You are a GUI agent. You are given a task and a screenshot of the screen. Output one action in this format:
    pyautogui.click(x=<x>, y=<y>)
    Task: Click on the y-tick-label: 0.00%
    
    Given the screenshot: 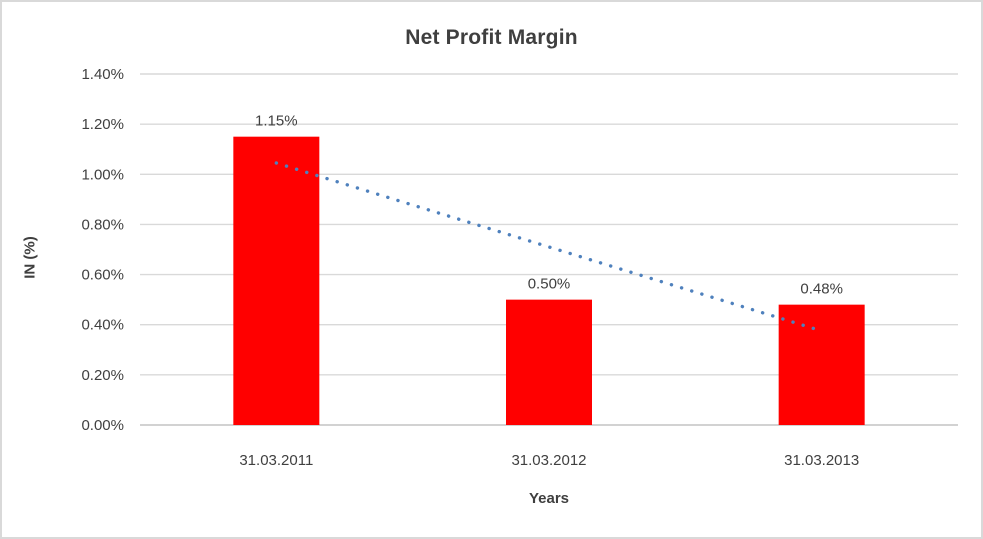 What is the action you would take?
    pyautogui.click(x=102, y=425)
    